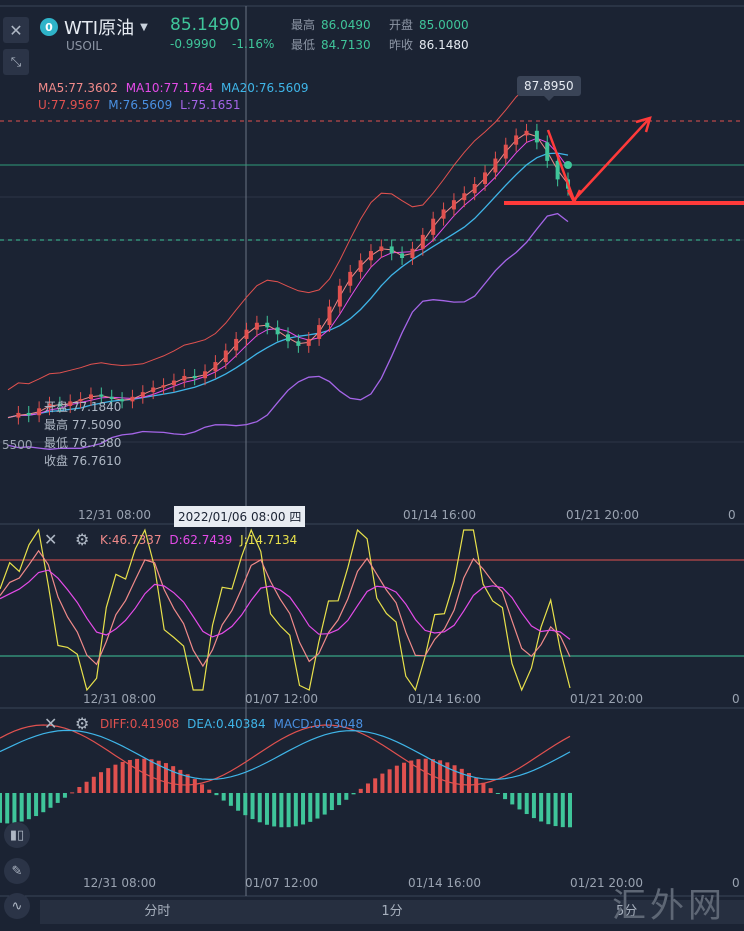 Image resolution: width=744 pixels, height=931 pixels. I want to click on forecast-arrow, so click(597, 161).